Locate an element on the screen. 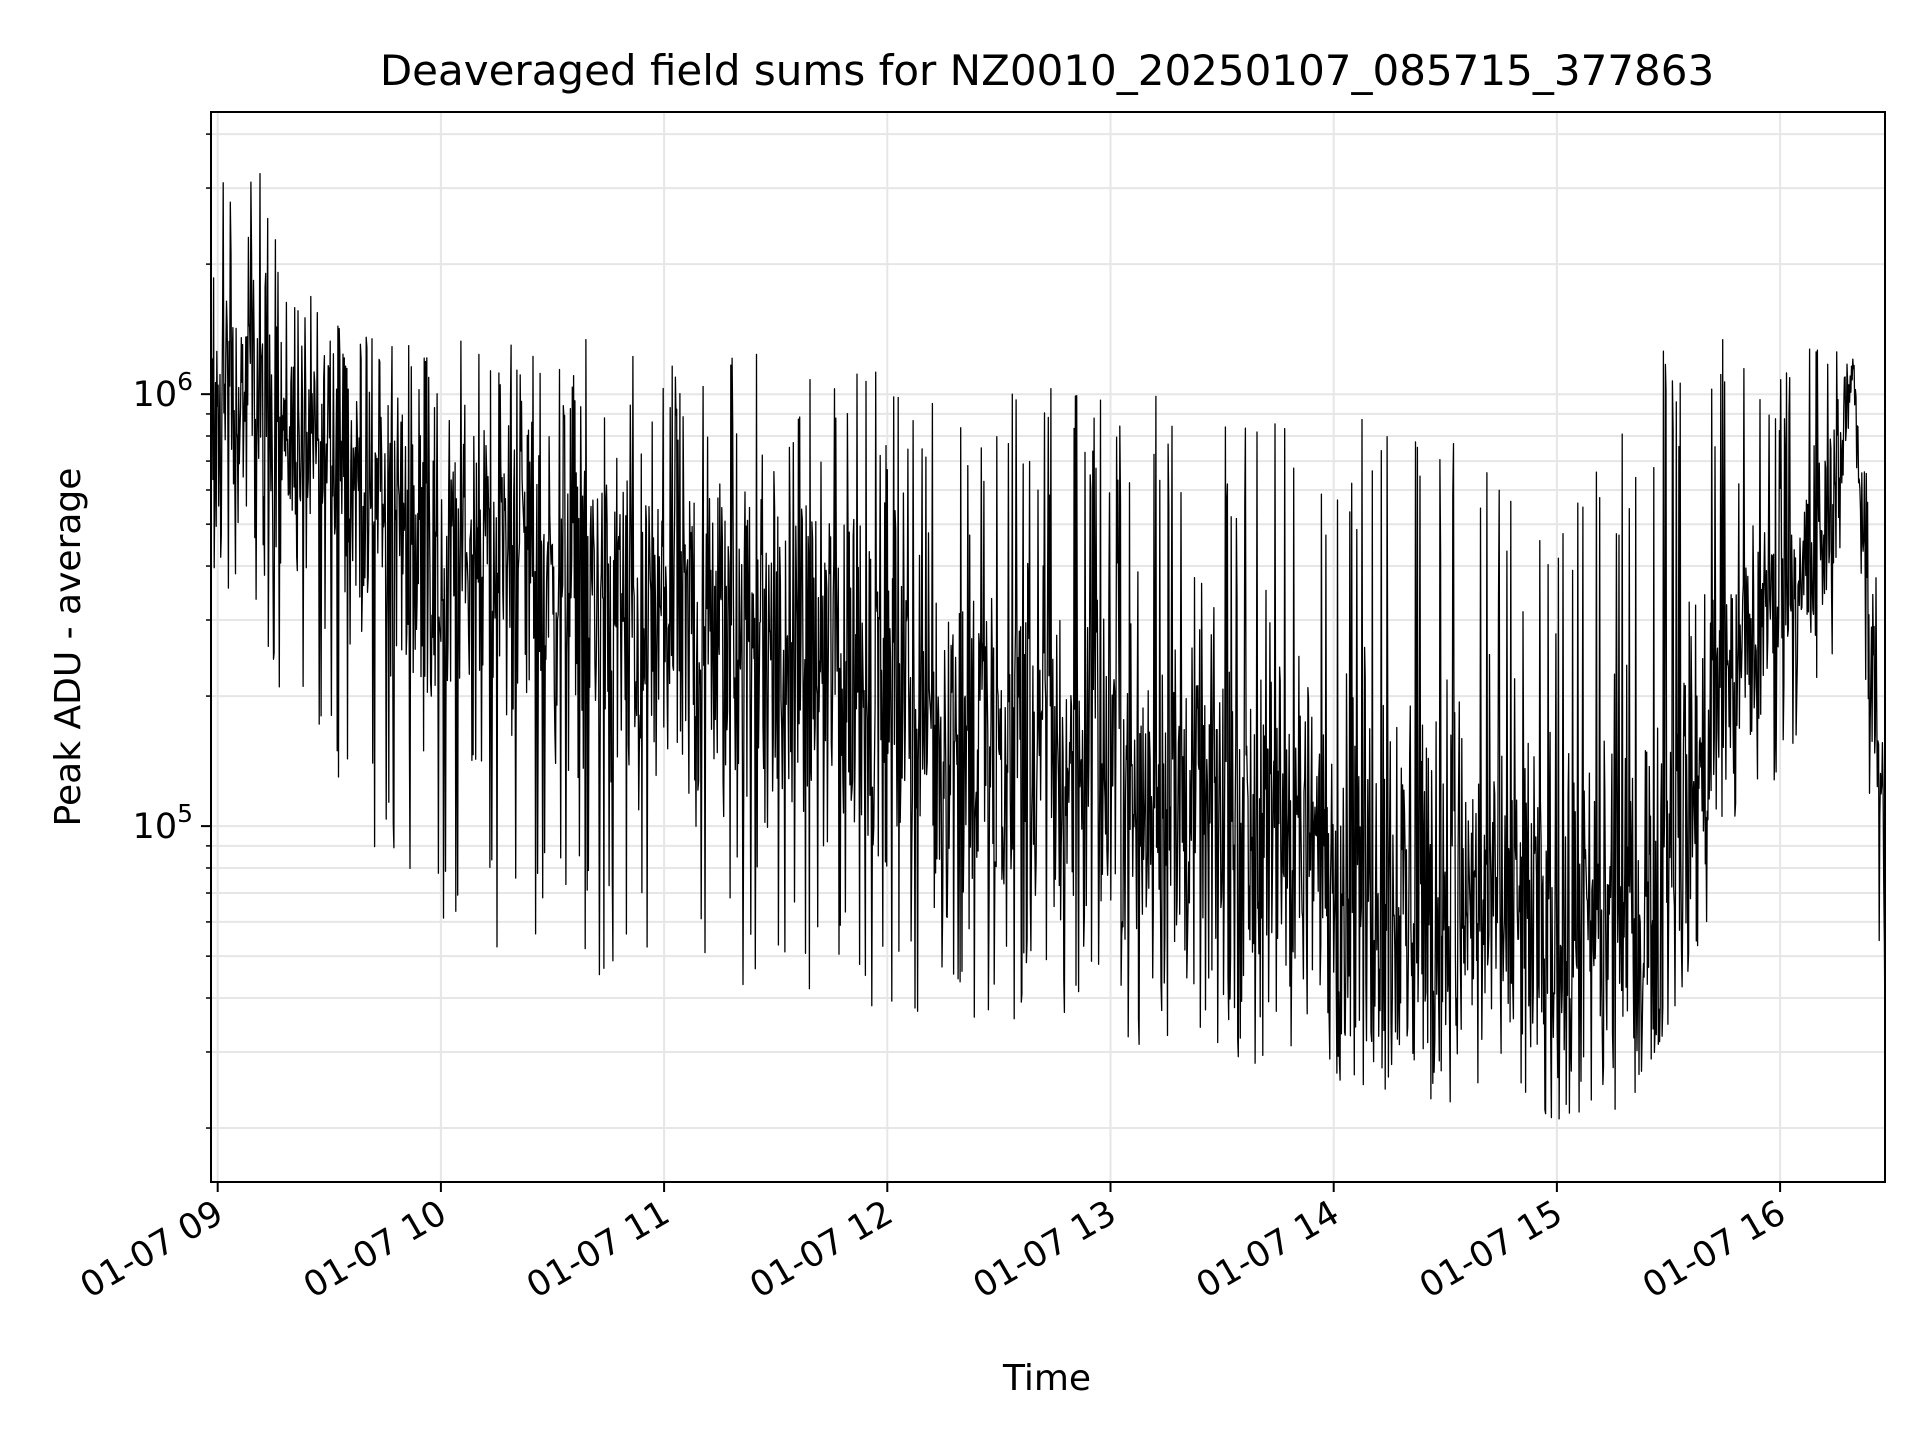 The height and width of the screenshot is (1440, 1920). y-tick-label: 10⁶ is located at coordinates (163, 391).